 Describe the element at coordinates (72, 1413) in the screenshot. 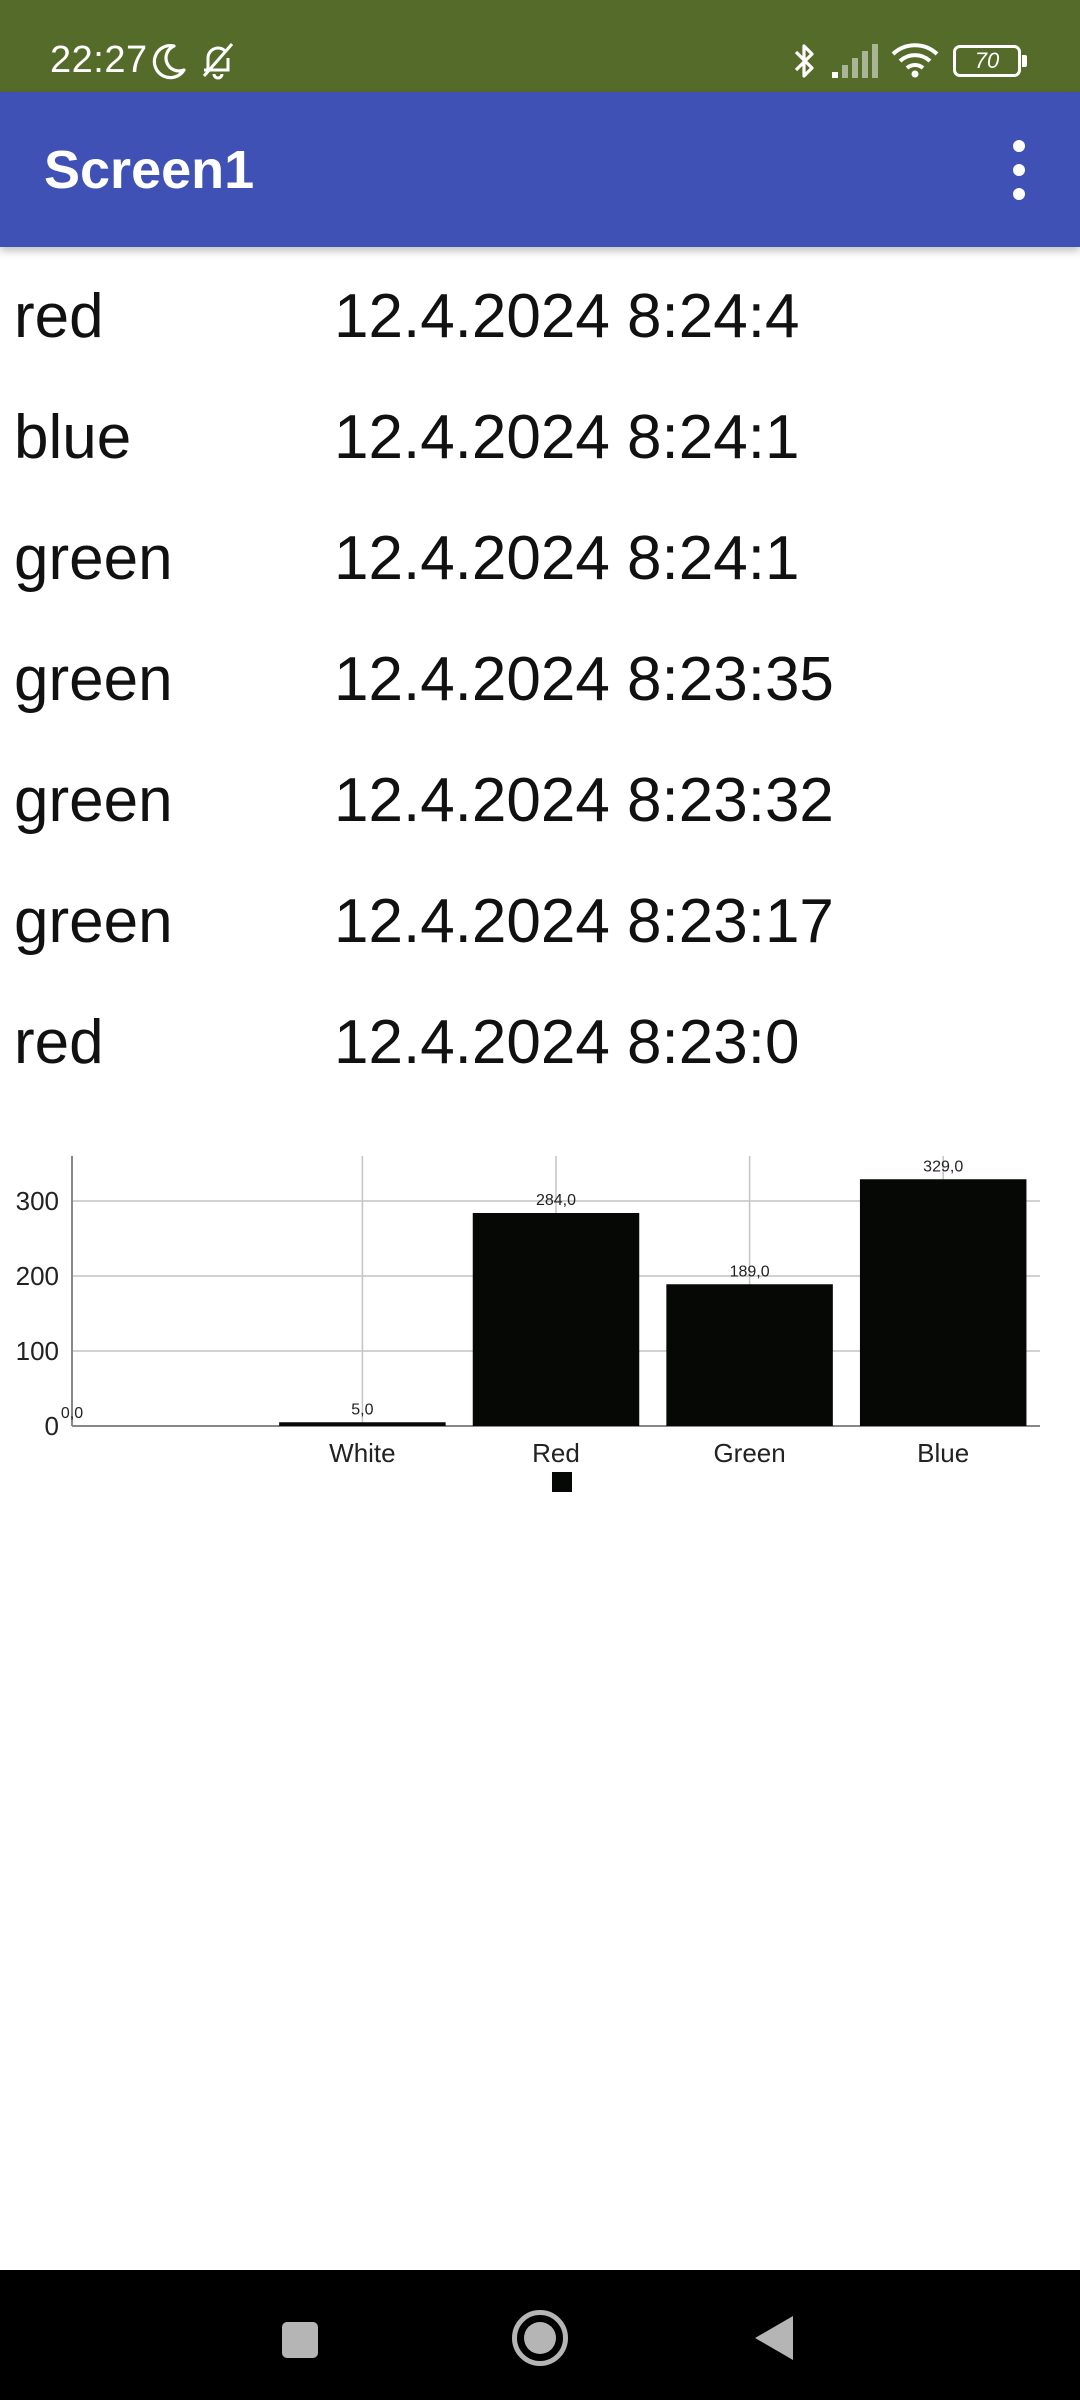

I see `bar-value-label: 0,0` at that location.